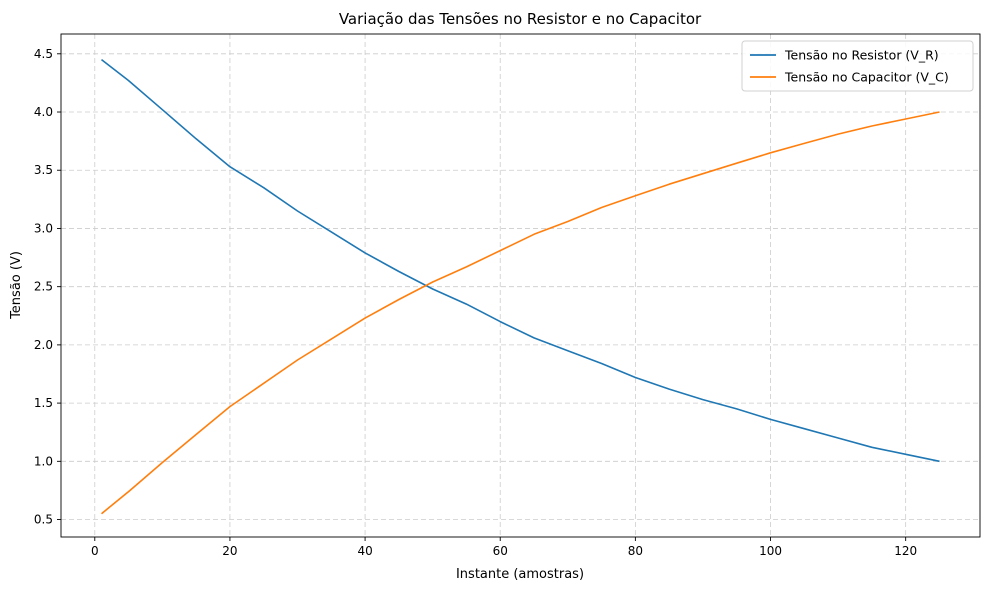 This screenshot has height=590, width=989. What do you see at coordinates (95, 551) in the screenshot?
I see `x-tick-label: 0` at bounding box center [95, 551].